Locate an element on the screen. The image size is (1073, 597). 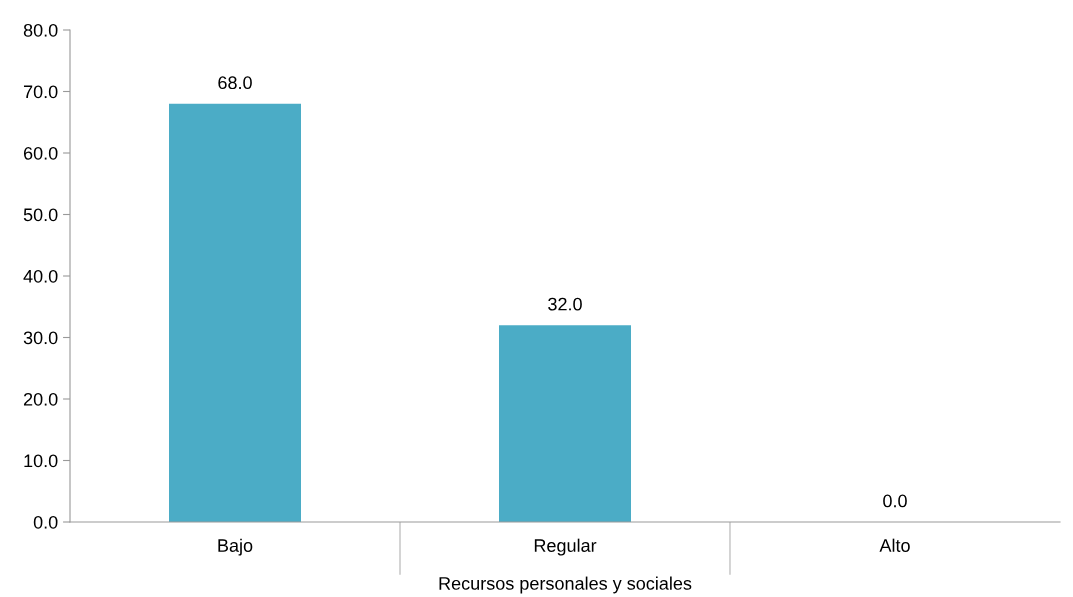
y-tick-label: 80.0 is located at coordinates (40, 30).